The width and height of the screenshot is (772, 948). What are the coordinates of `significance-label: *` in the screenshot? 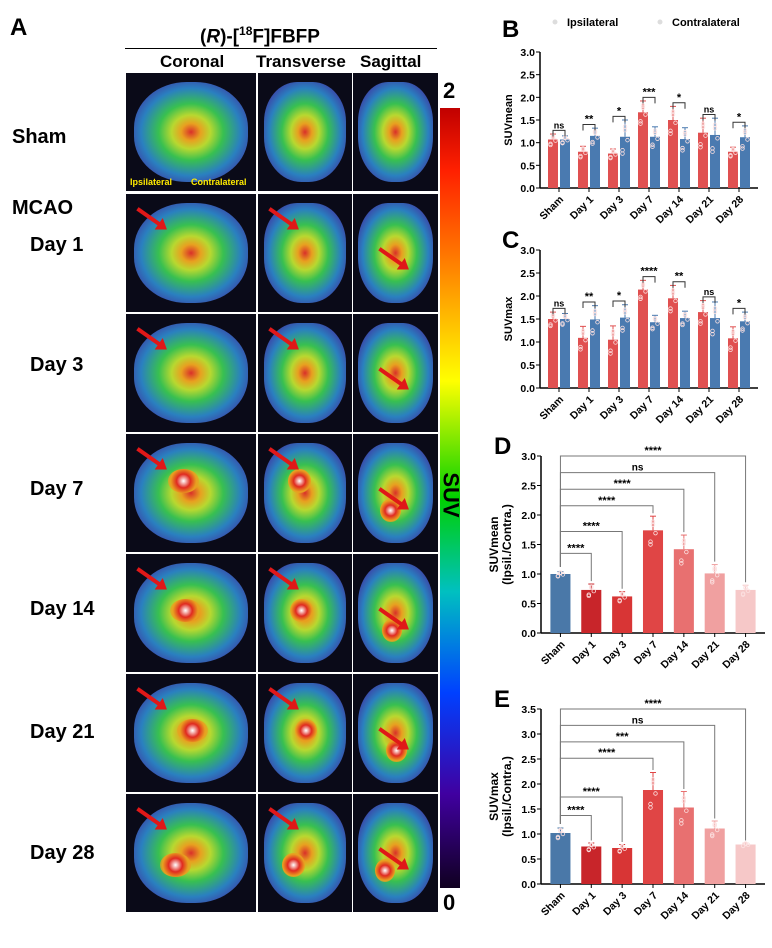 It's located at (619, 111).